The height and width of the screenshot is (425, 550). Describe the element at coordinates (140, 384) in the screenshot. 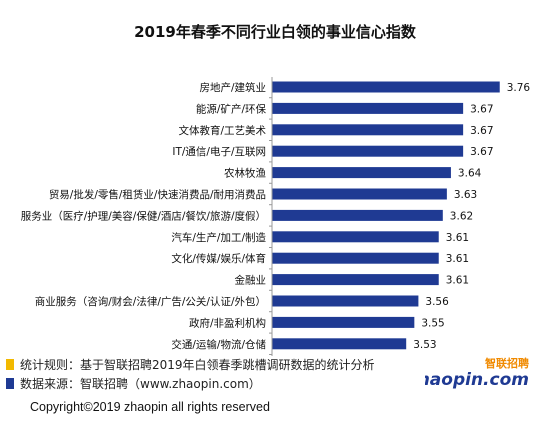

I see `data-source-text: 数据来源：智联招聘（www.zhaopin.com）` at that location.